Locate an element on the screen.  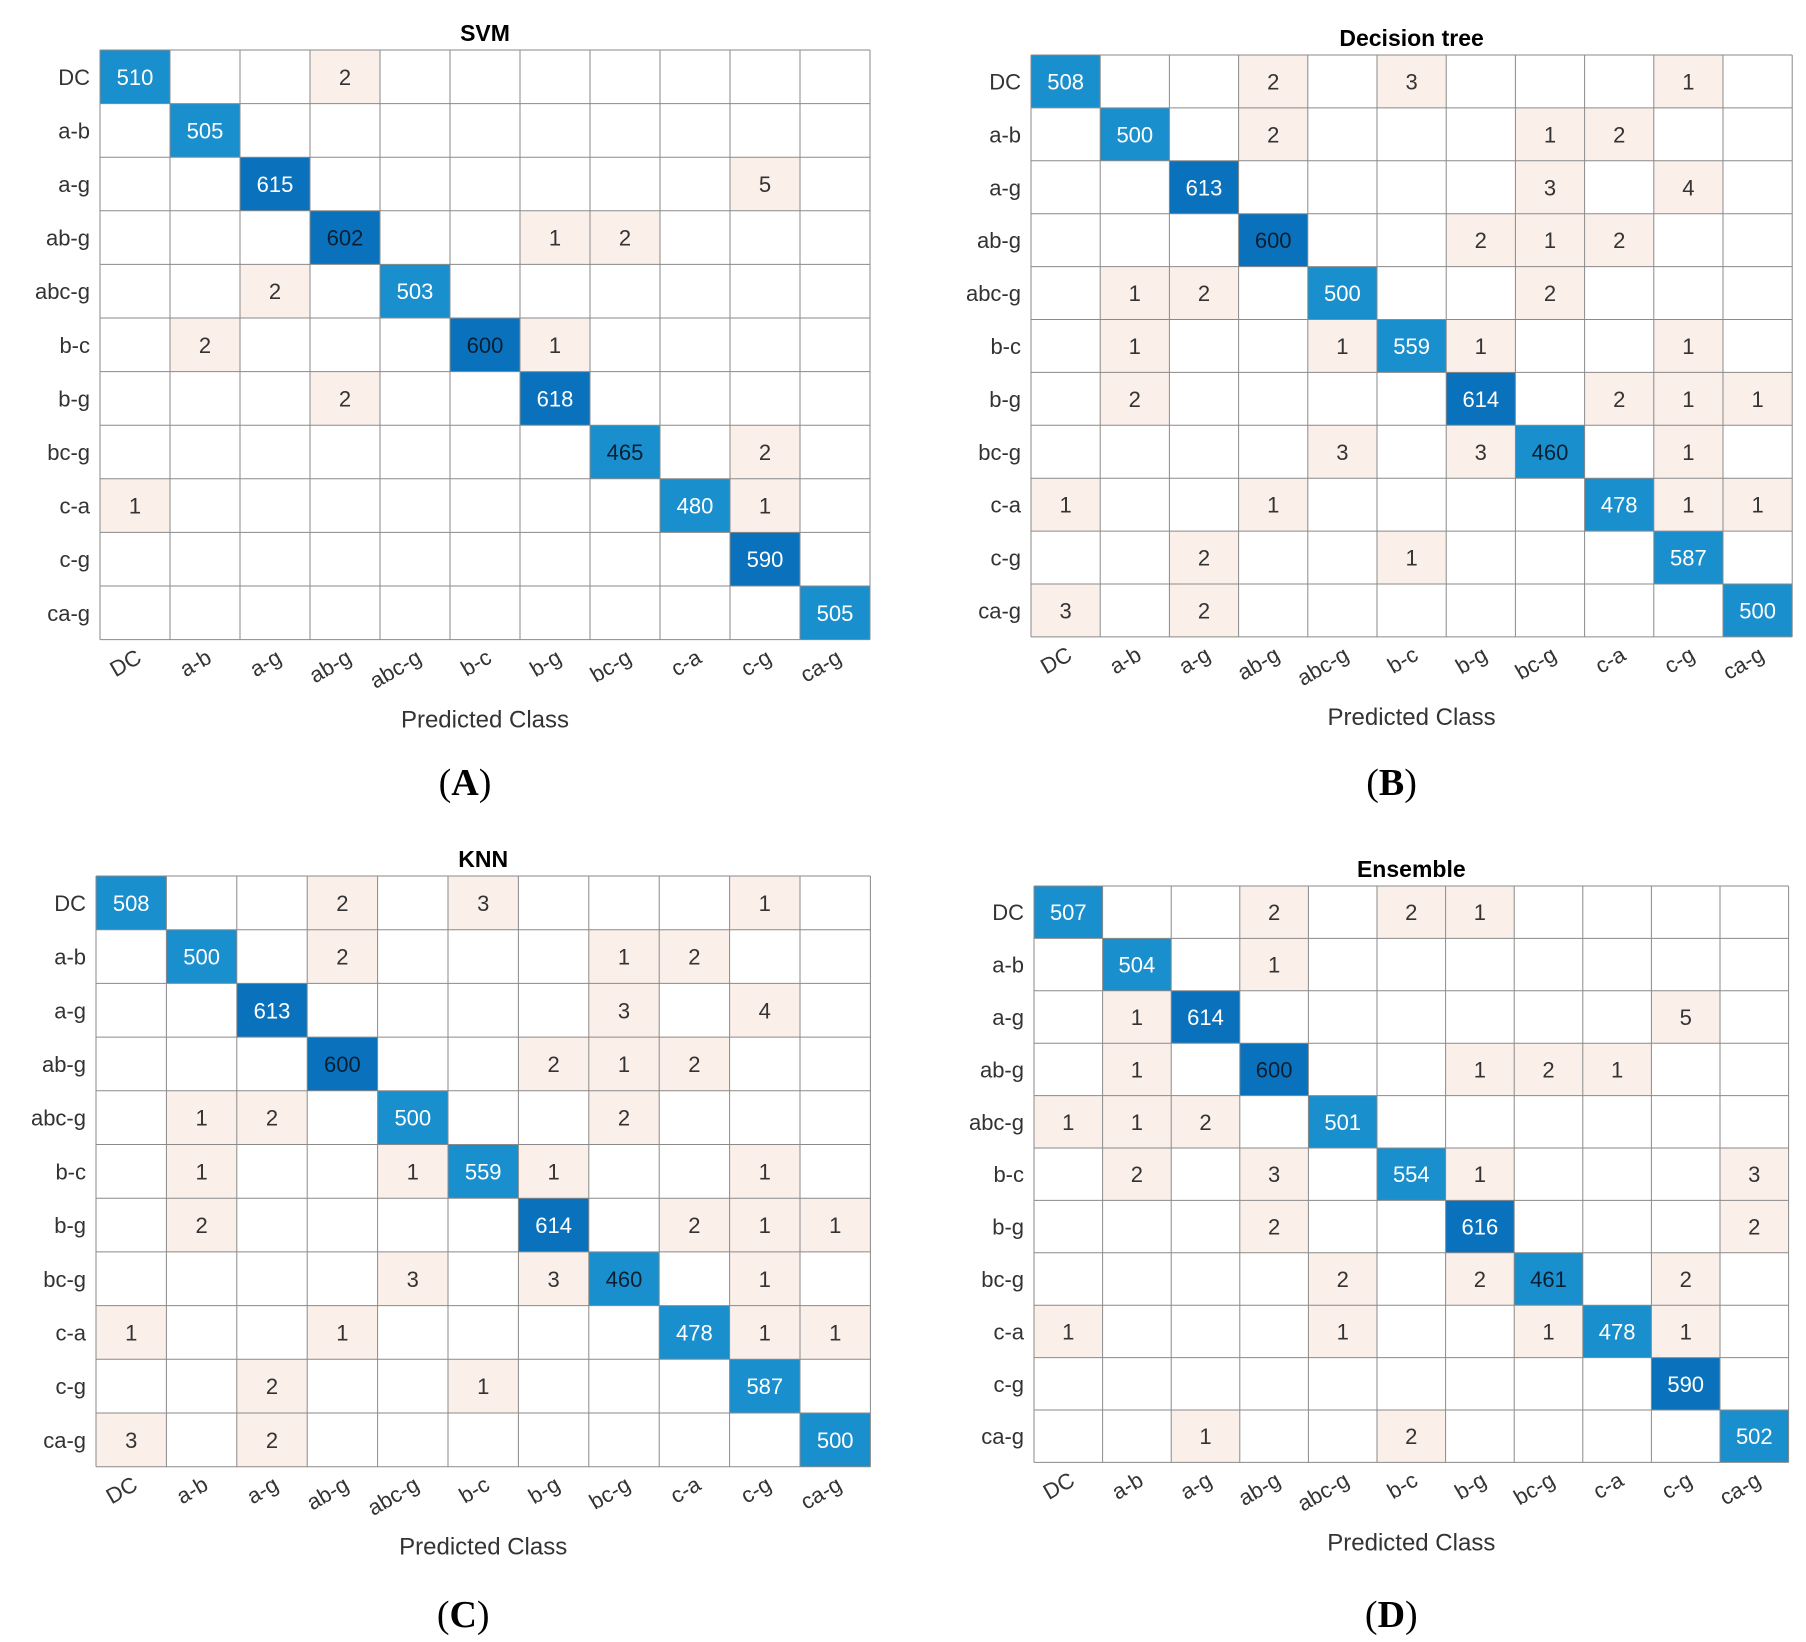
cell-value-label: 507 is located at coordinates (1068, 912).